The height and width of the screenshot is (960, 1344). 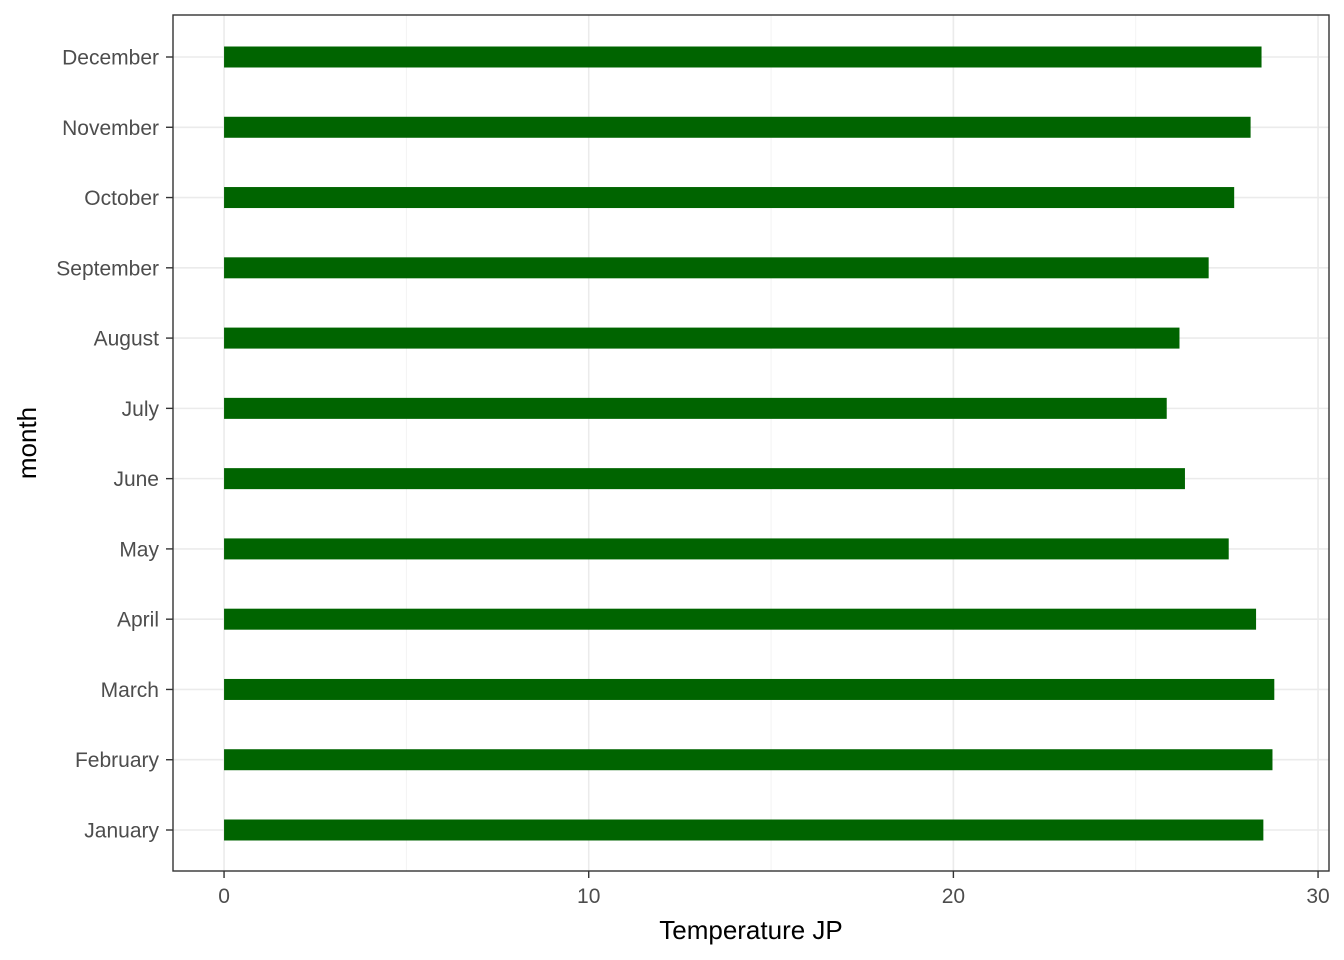 What do you see at coordinates (740, 619) in the screenshot?
I see `bar-april` at bounding box center [740, 619].